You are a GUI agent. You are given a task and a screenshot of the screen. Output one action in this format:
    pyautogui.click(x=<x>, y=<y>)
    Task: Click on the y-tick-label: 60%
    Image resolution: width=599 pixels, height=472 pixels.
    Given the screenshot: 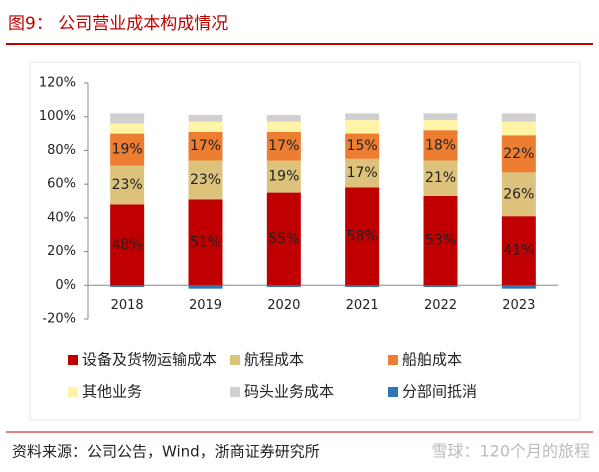 What is the action you would take?
    pyautogui.click(x=61, y=184)
    